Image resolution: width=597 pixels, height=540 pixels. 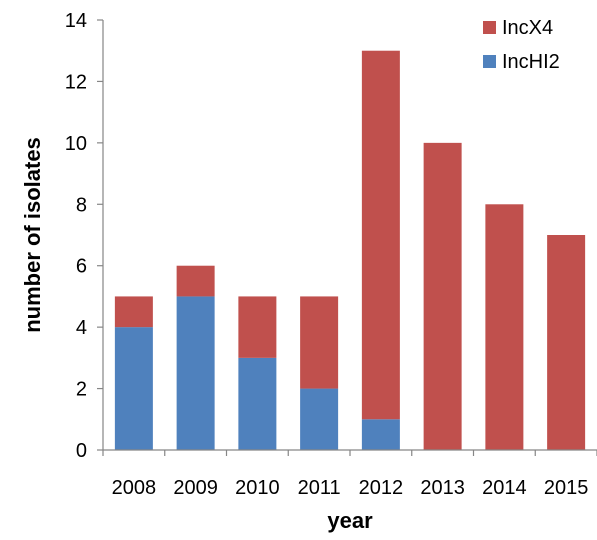 I want to click on y-tick-label: 4, so click(x=81, y=328).